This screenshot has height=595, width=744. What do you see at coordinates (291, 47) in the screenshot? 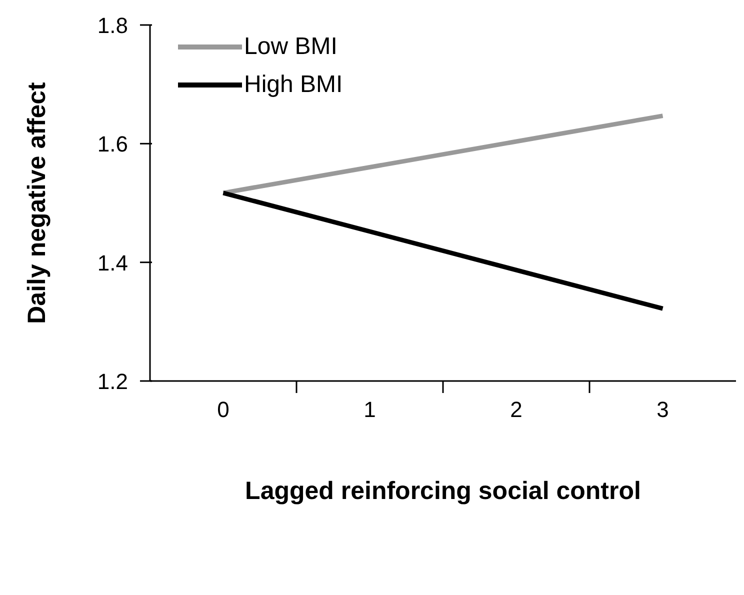
I see `legend-label: Low BMI` at bounding box center [291, 47].